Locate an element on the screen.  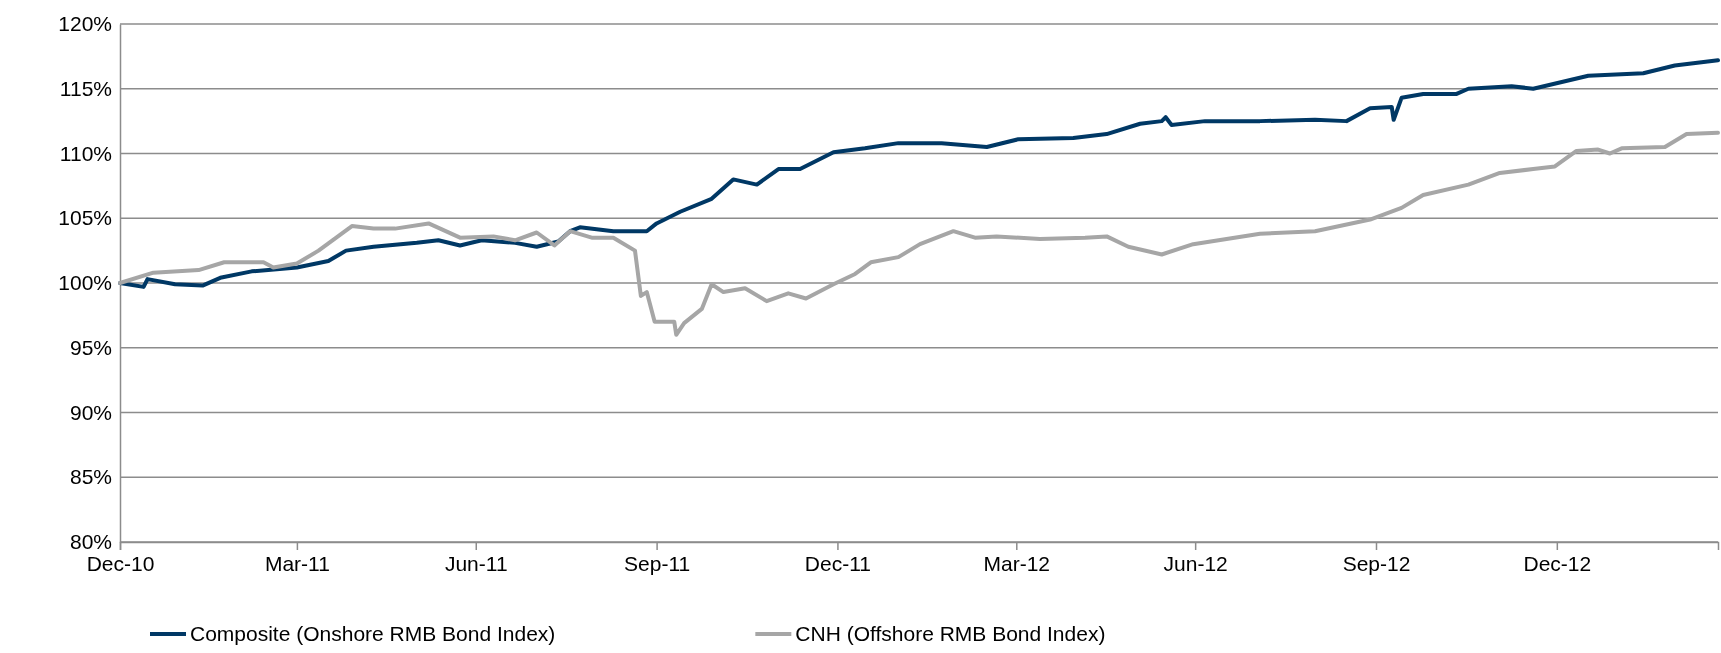
y-tick-label: 95% is located at coordinates (90, 347).